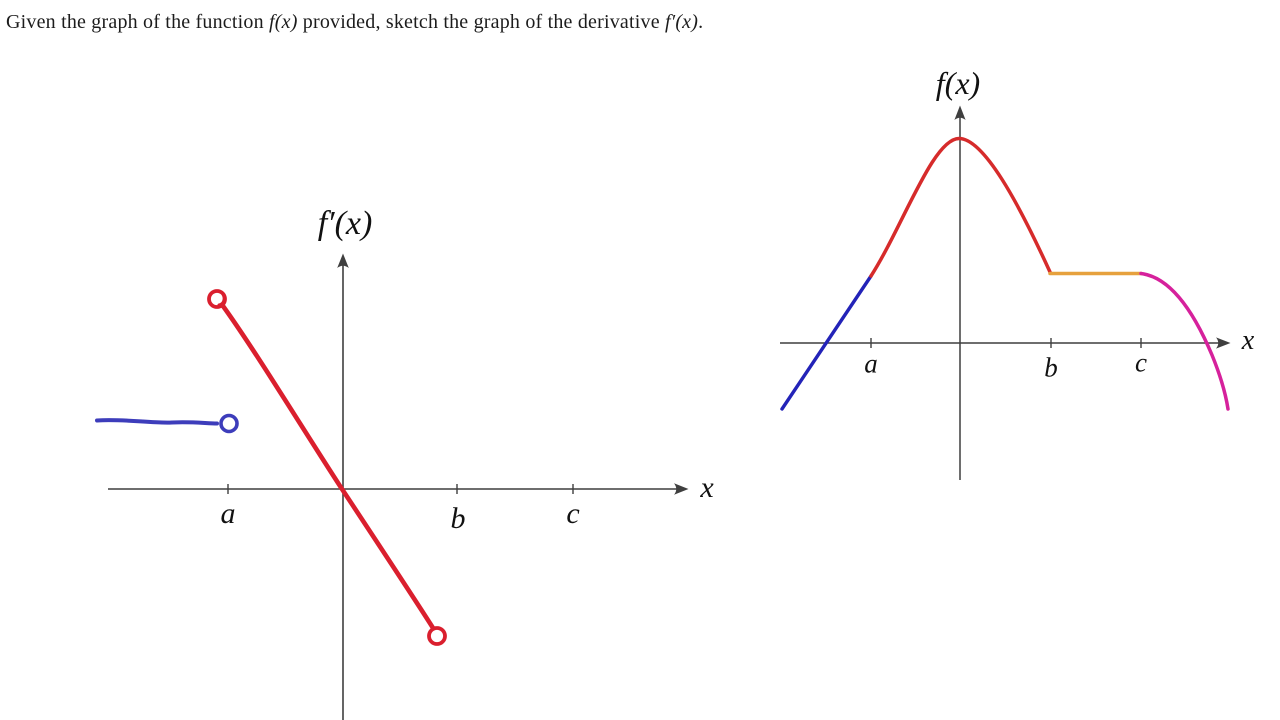  I want to click on prompt-text-1: Given the graph of the function, so click(137, 22).